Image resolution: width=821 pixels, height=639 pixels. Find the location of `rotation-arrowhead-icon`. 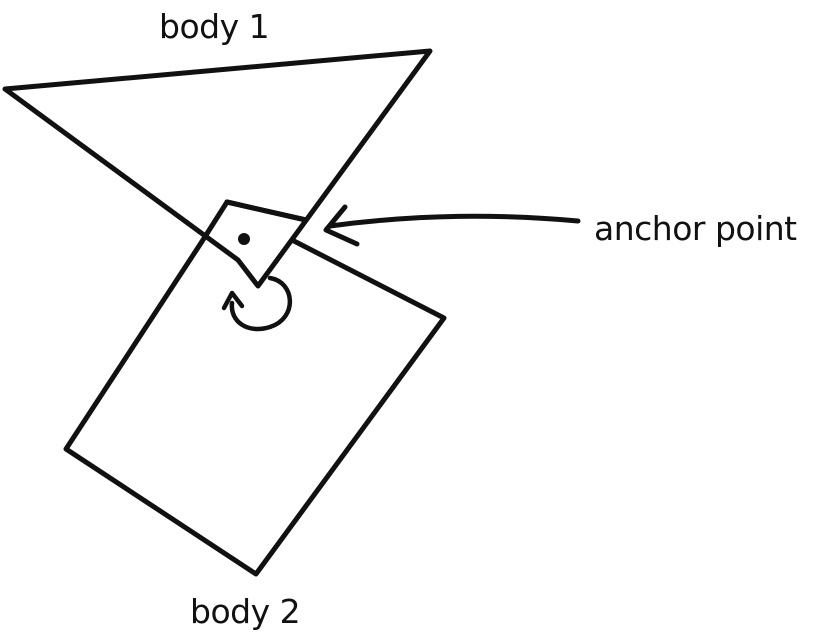

rotation-arrowhead-icon is located at coordinates (233, 300).